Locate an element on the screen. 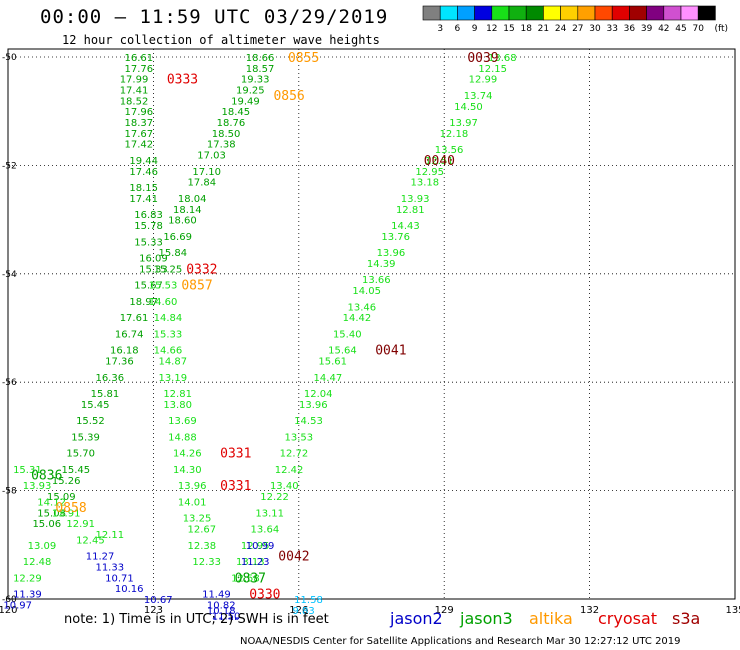  wave-height-point: 15.78 is located at coordinates (148, 226).